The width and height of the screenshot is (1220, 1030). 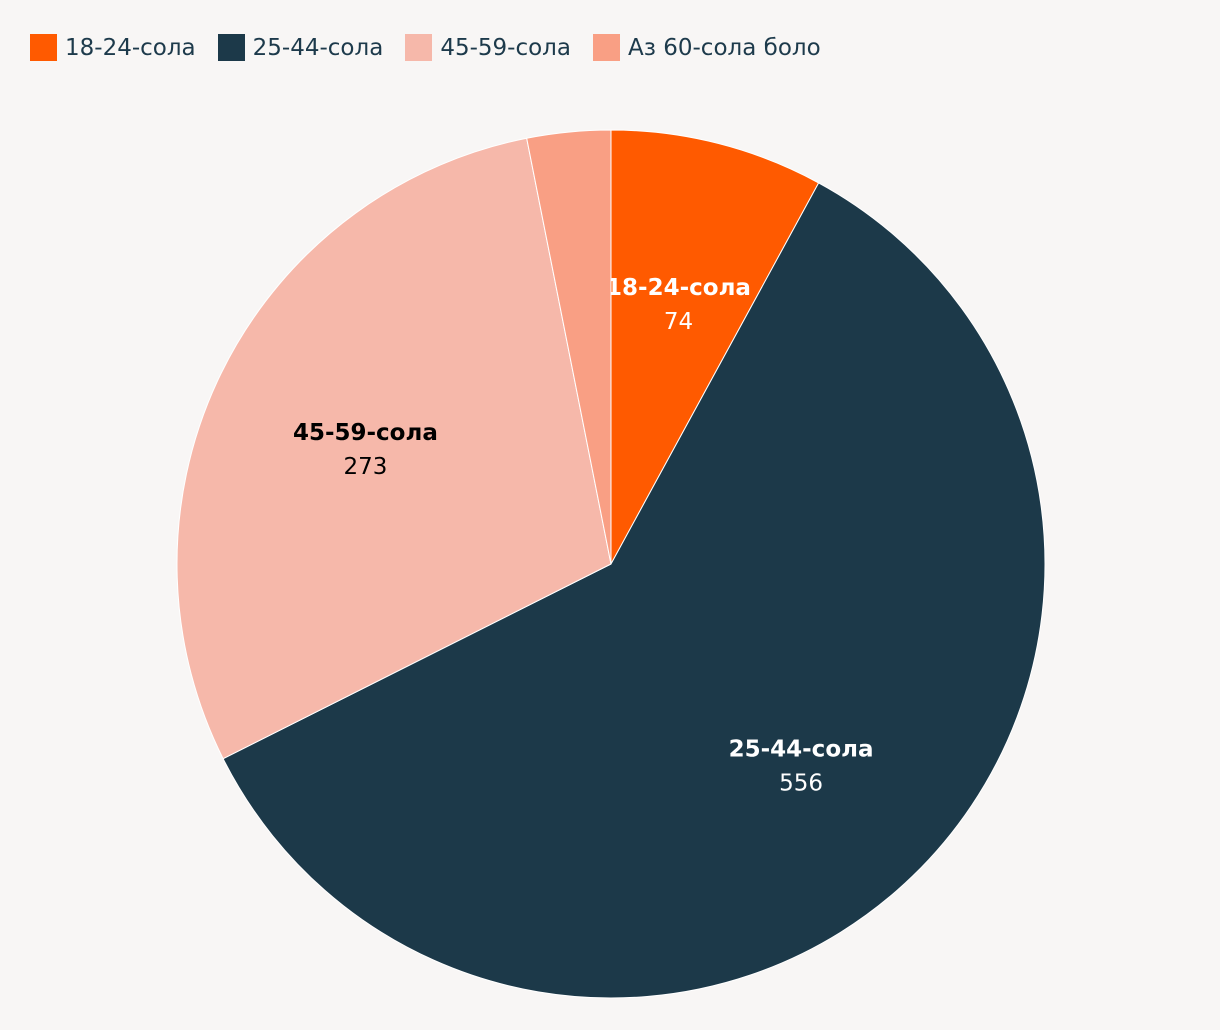 I want to click on legend-item: 45-59-сола, so click(x=488, y=47).